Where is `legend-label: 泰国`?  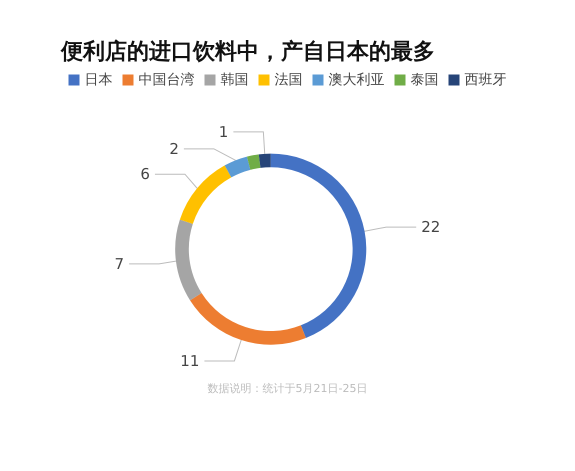
legend-label: 泰国 is located at coordinates (424, 80).